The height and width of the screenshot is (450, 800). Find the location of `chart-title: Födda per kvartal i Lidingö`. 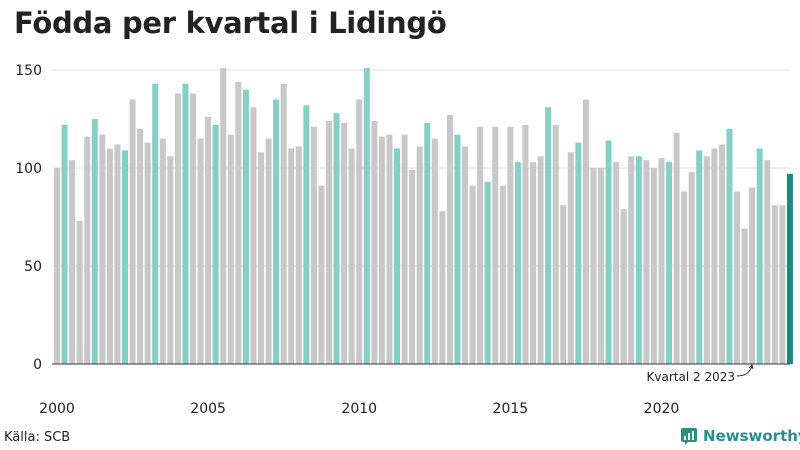

chart-title: Födda per kvartal i Lidingö is located at coordinates (230, 23).